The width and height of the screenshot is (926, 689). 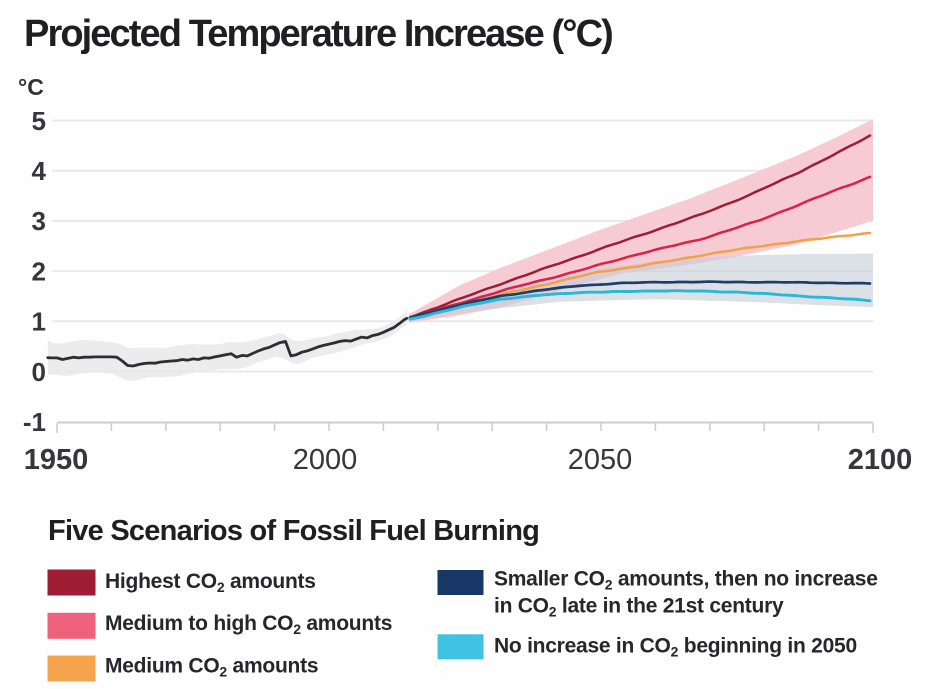 I want to click on svg-text:in CO2 late in the 21st centur: in CO2 late in the 21st century, so click(x=639, y=606).